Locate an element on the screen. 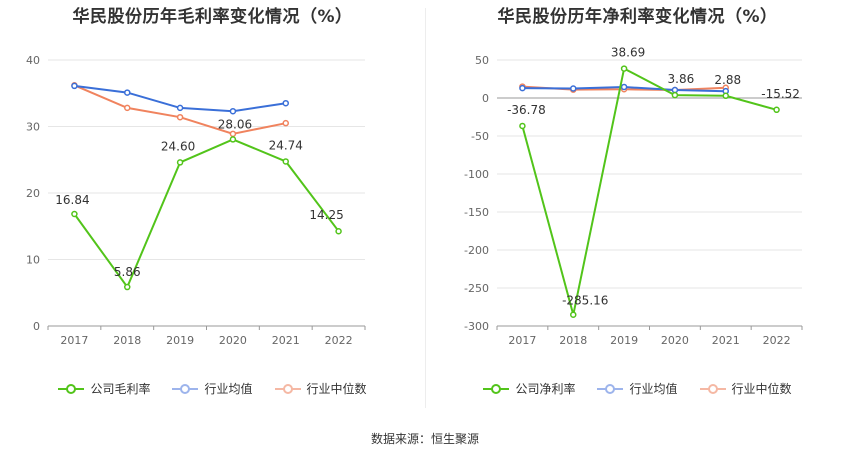 This screenshot has width=850, height=459. y-tick-label: 20 is located at coordinates (33, 193).